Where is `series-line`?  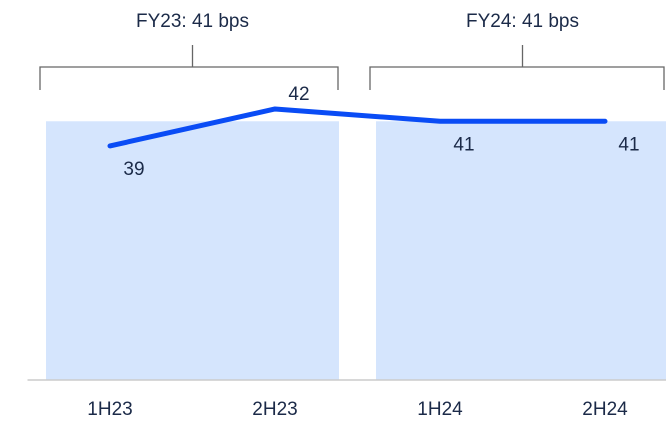 series-line is located at coordinates (357, 127).